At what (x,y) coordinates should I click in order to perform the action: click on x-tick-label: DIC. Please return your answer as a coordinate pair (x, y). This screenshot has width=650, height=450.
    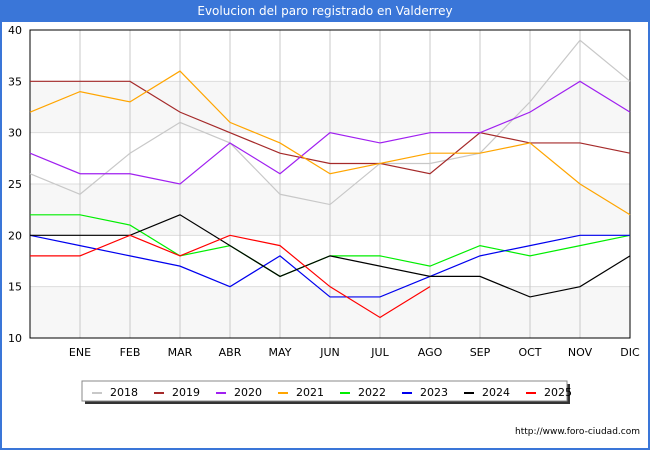
    Looking at the image, I should click on (630, 352).